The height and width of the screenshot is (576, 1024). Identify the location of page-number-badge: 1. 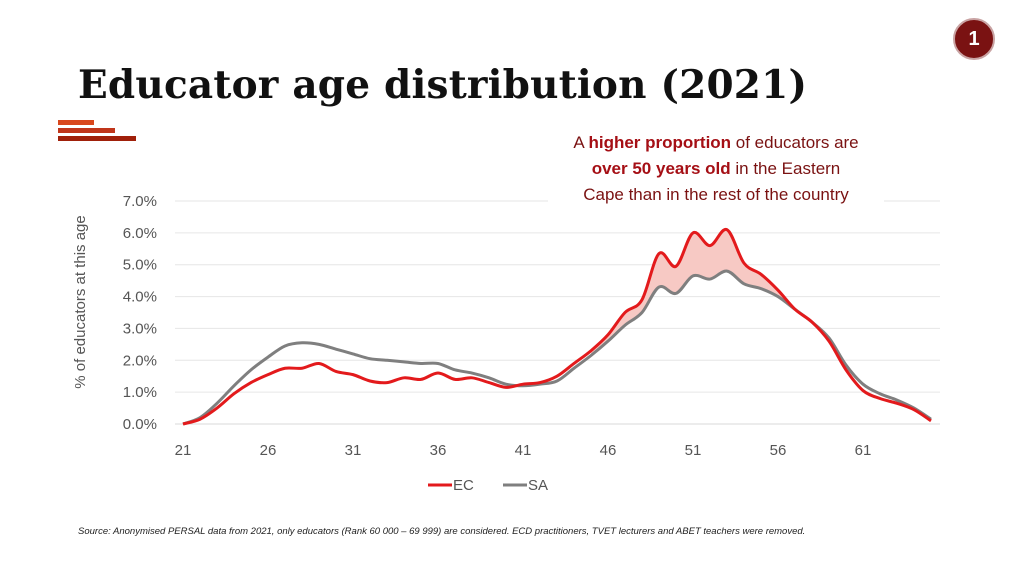
(974, 39).